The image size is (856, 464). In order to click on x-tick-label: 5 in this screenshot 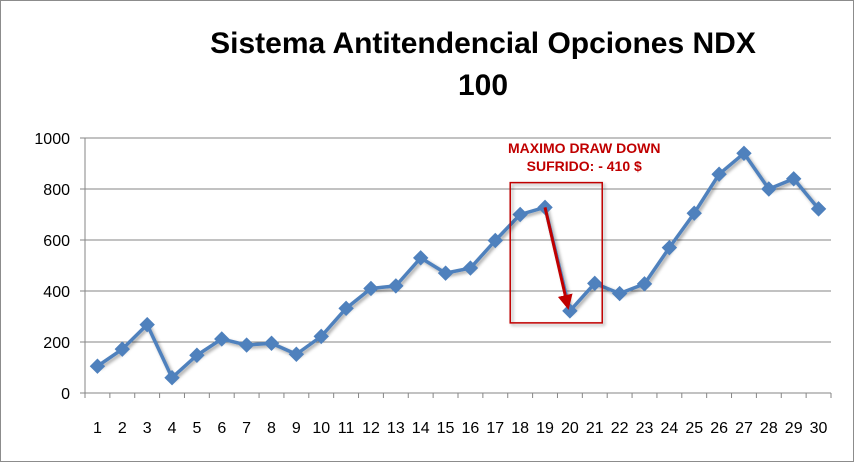, I will do `click(196, 428)`.